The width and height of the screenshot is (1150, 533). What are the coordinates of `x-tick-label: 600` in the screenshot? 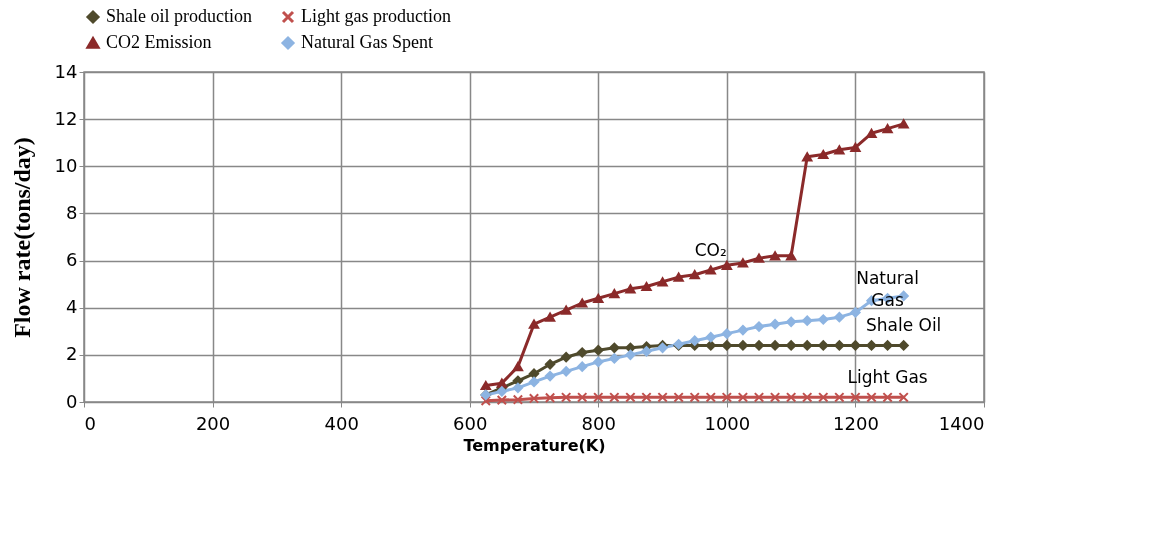 It's located at (470, 423).